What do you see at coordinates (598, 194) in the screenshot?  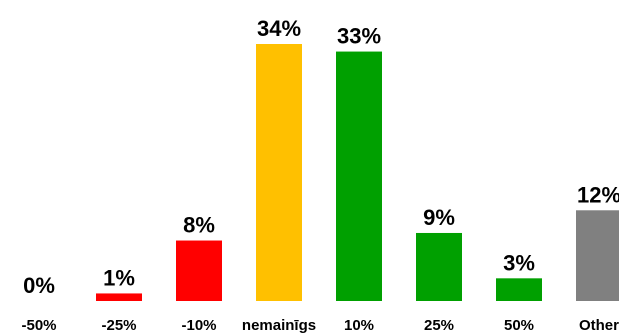 I see `value-label-7: 12%` at bounding box center [598, 194].